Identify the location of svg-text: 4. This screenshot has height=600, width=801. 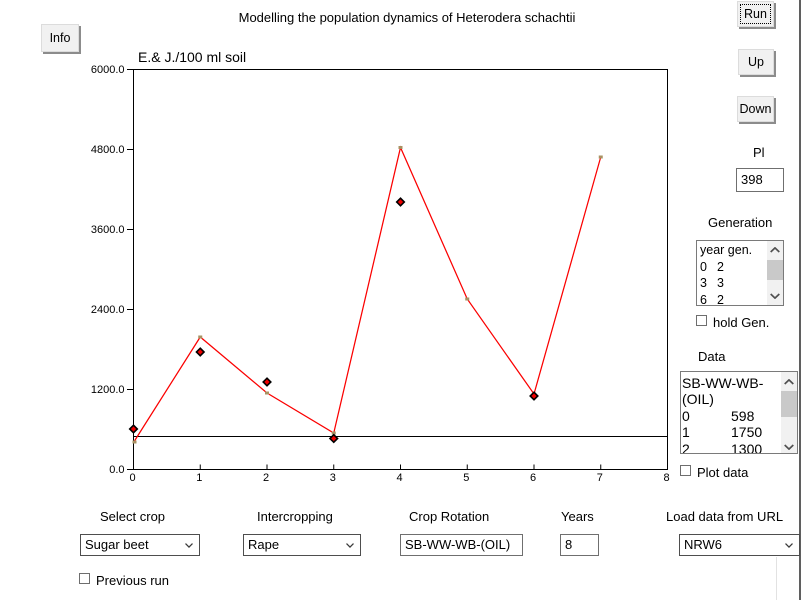
(399, 478).